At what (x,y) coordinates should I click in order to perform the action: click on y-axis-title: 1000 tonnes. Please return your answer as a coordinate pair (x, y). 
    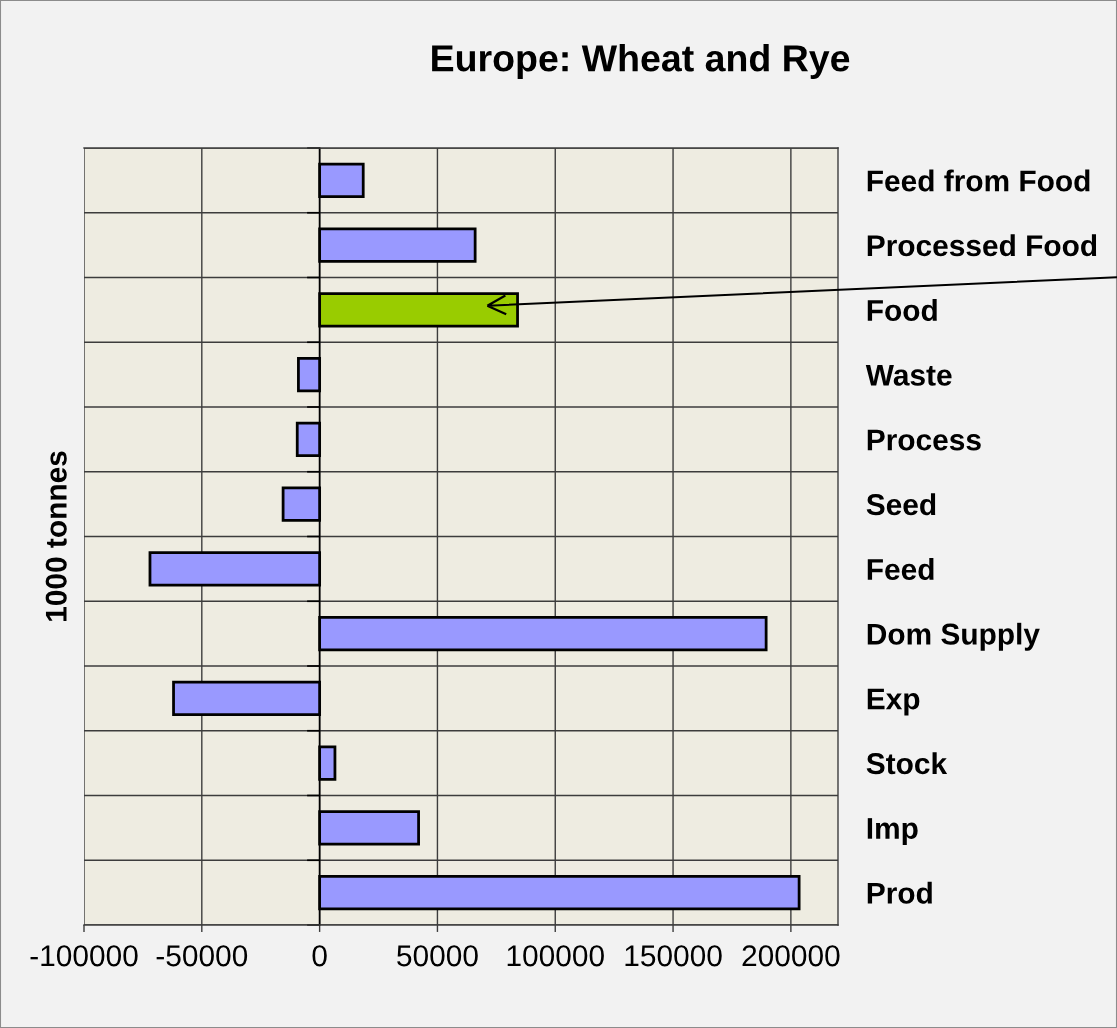
    Looking at the image, I should click on (56, 536).